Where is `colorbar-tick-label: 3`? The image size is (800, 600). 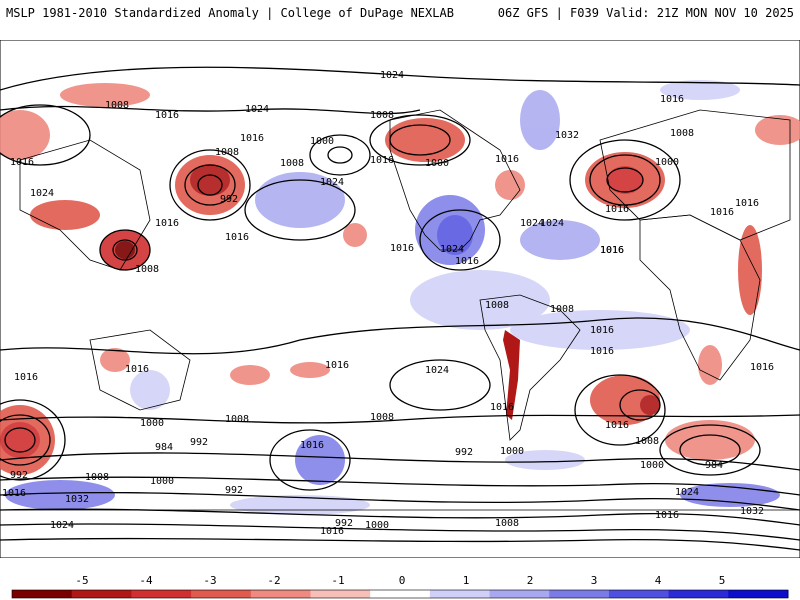 colorbar-tick-label: 3 is located at coordinates (594, 580).